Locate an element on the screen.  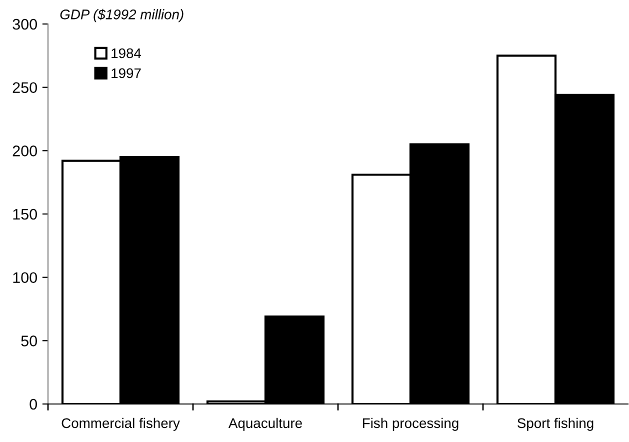
legend-label: 1984 is located at coordinates (127, 53).